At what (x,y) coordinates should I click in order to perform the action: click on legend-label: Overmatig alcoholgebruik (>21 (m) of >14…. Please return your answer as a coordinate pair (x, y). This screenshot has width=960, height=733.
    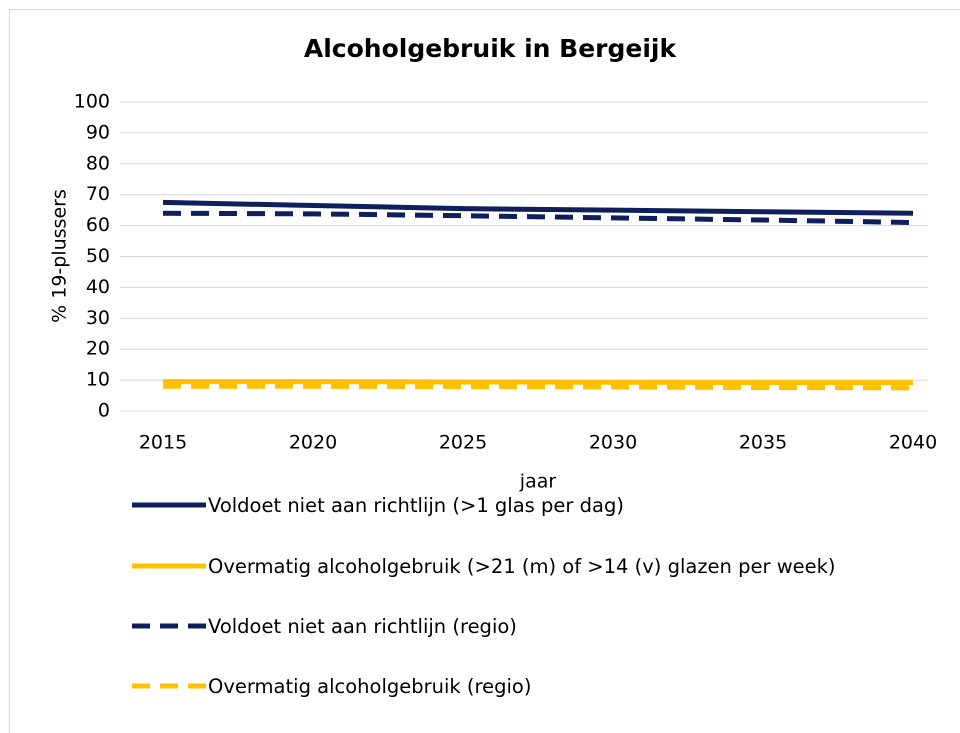
    Looking at the image, I should click on (522, 566).